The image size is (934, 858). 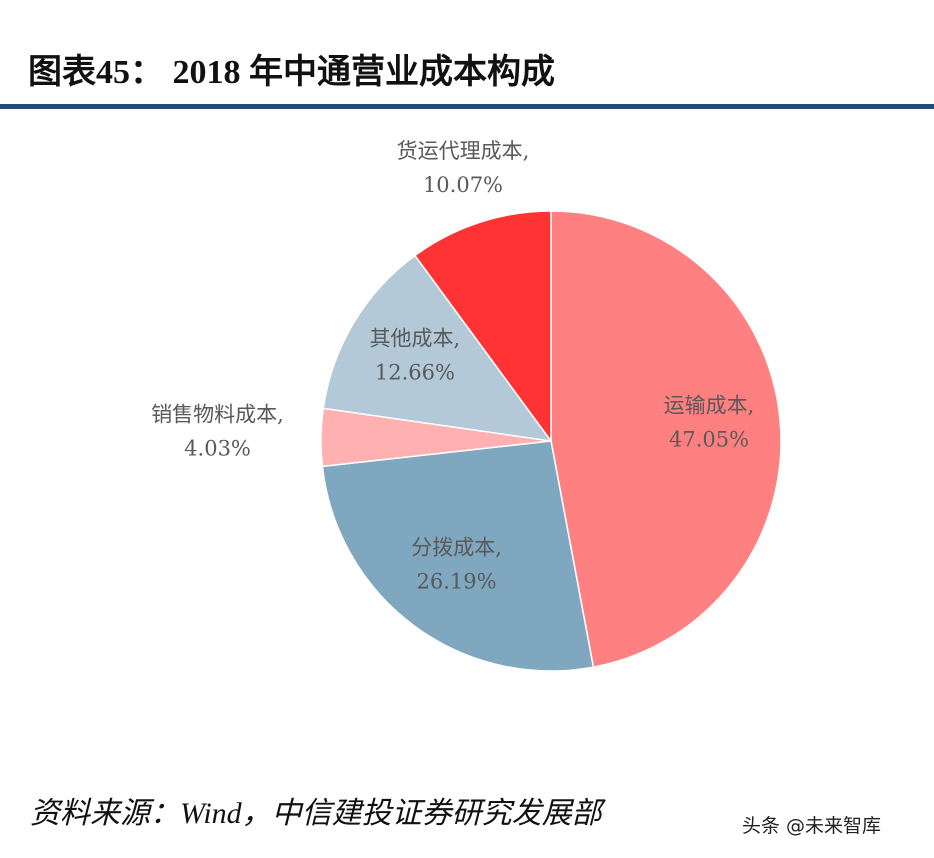 I want to click on slice-value-label: 4.03%, so click(x=217, y=449).